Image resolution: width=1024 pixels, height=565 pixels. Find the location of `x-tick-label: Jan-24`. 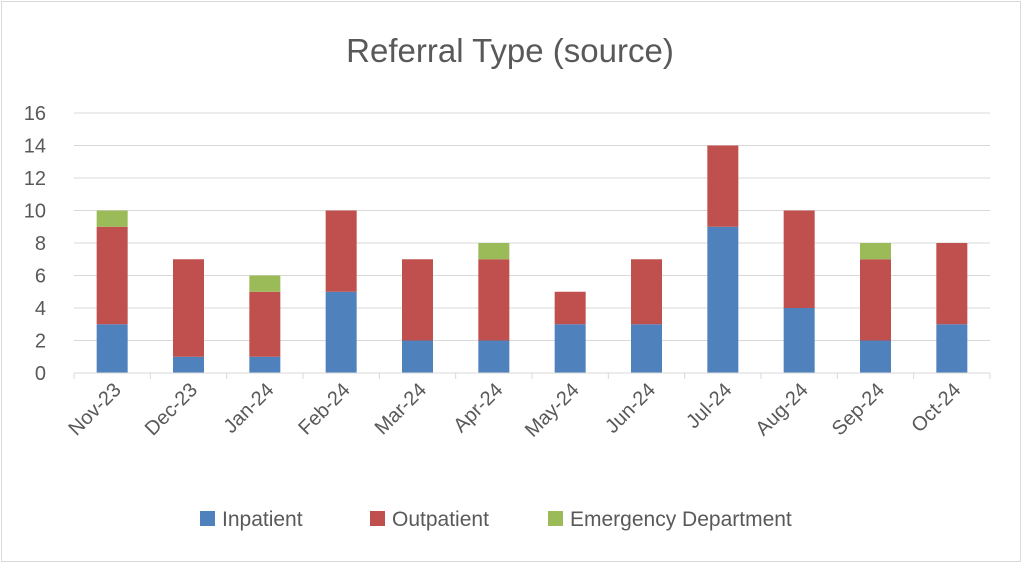

x-tick-label: Jan-24 is located at coordinates (249, 408).